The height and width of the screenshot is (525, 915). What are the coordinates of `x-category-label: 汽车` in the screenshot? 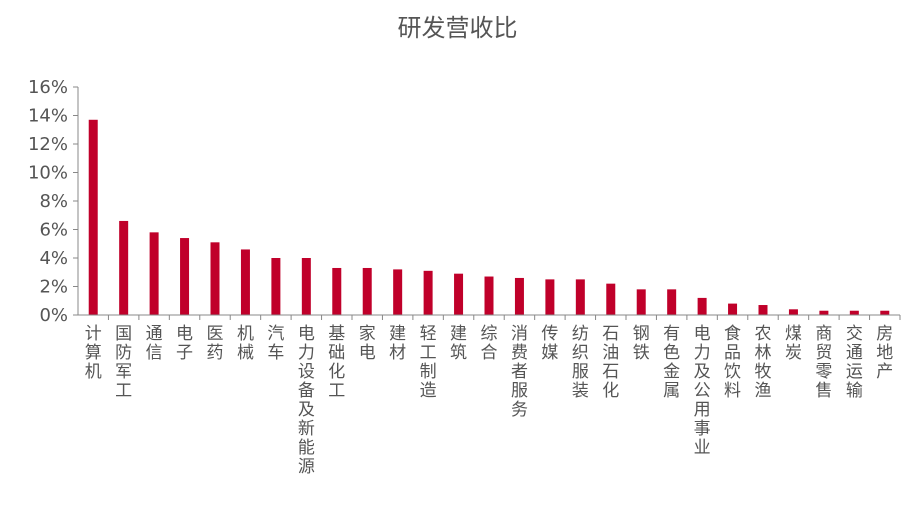 It's located at (275, 343).